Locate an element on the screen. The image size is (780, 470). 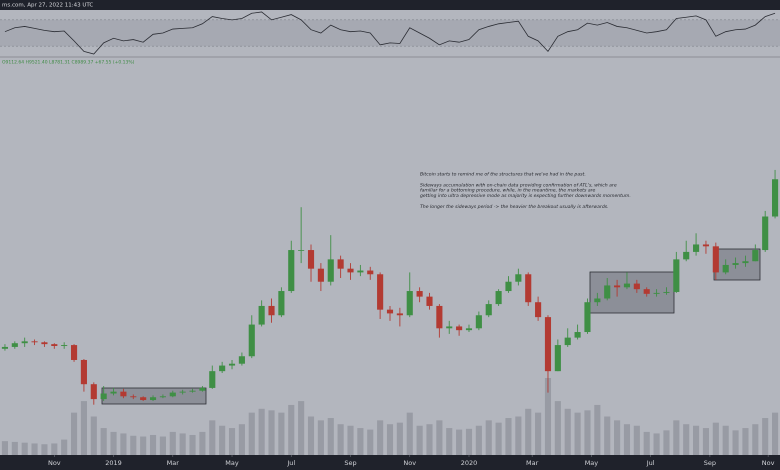
top-bar is located at coordinates (390, 5).